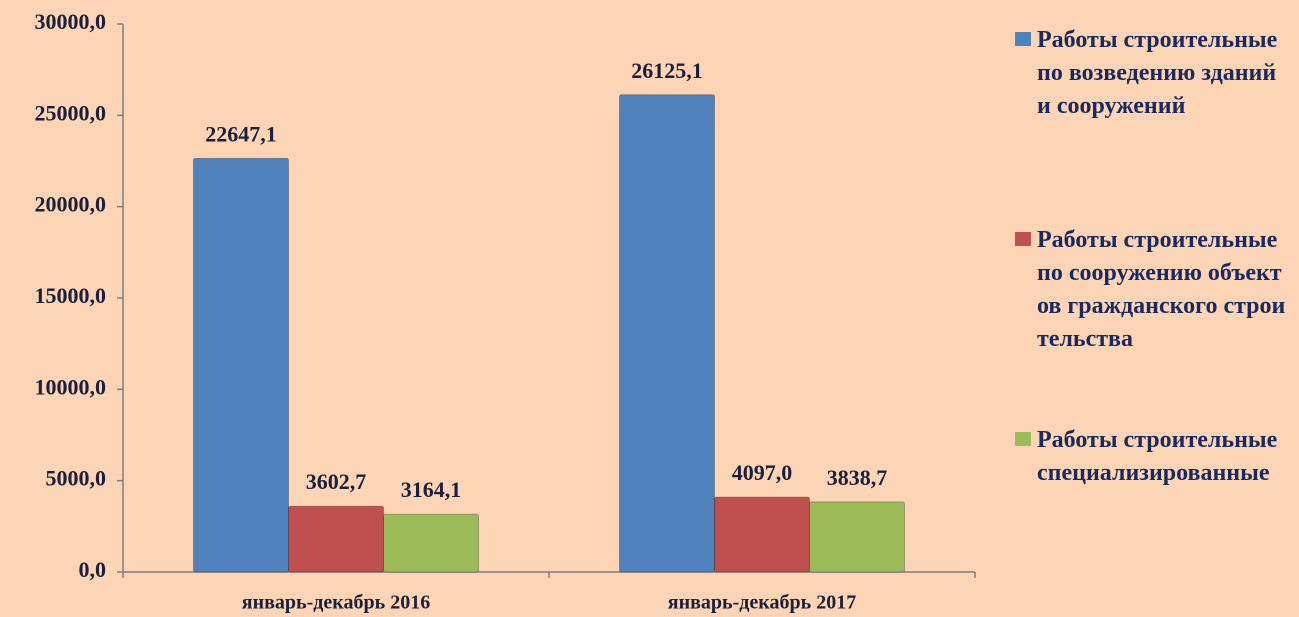 This screenshot has width=1299, height=617. I want to click on data-label: 3164,1, so click(431, 489).